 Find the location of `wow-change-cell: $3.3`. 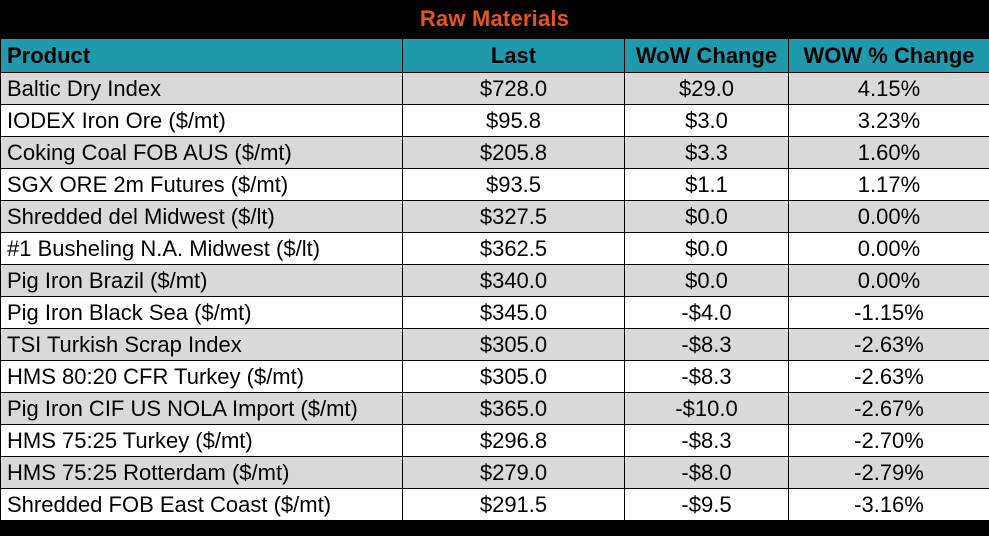

wow-change-cell: $3.3 is located at coordinates (706, 152).